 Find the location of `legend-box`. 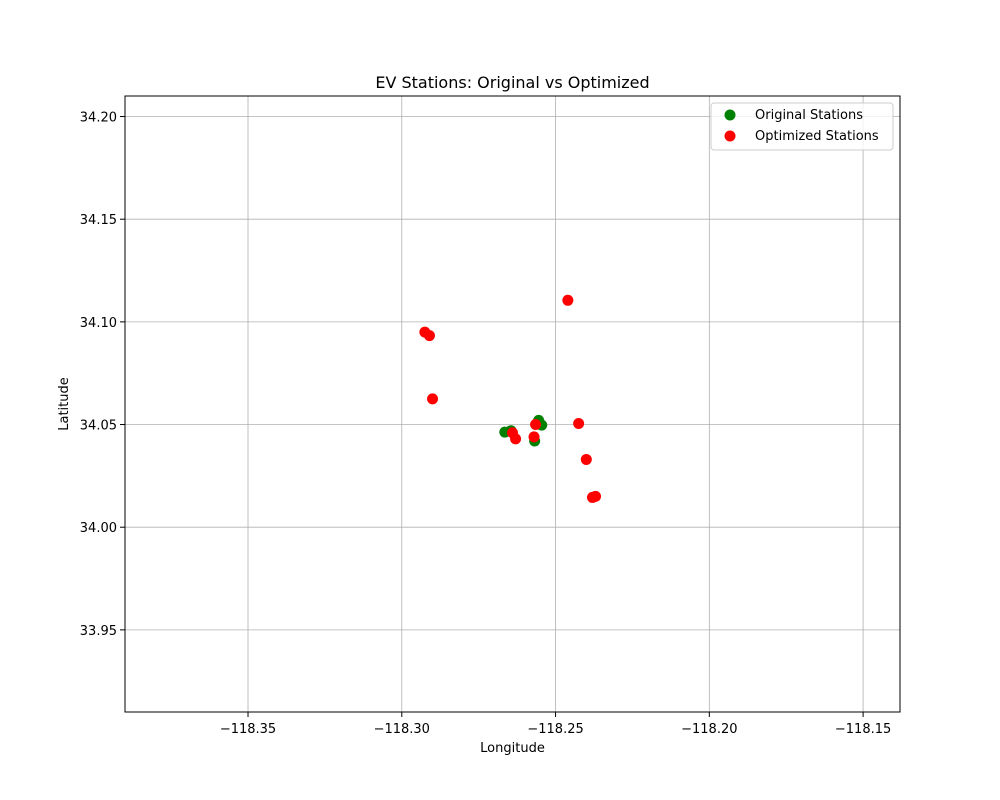

legend-box is located at coordinates (802, 126).